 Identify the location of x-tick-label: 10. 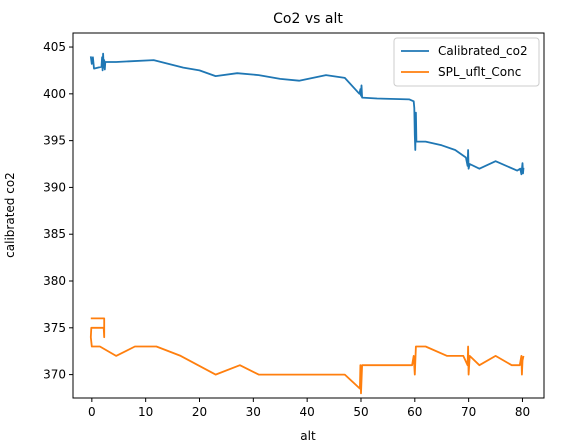
(145, 412).